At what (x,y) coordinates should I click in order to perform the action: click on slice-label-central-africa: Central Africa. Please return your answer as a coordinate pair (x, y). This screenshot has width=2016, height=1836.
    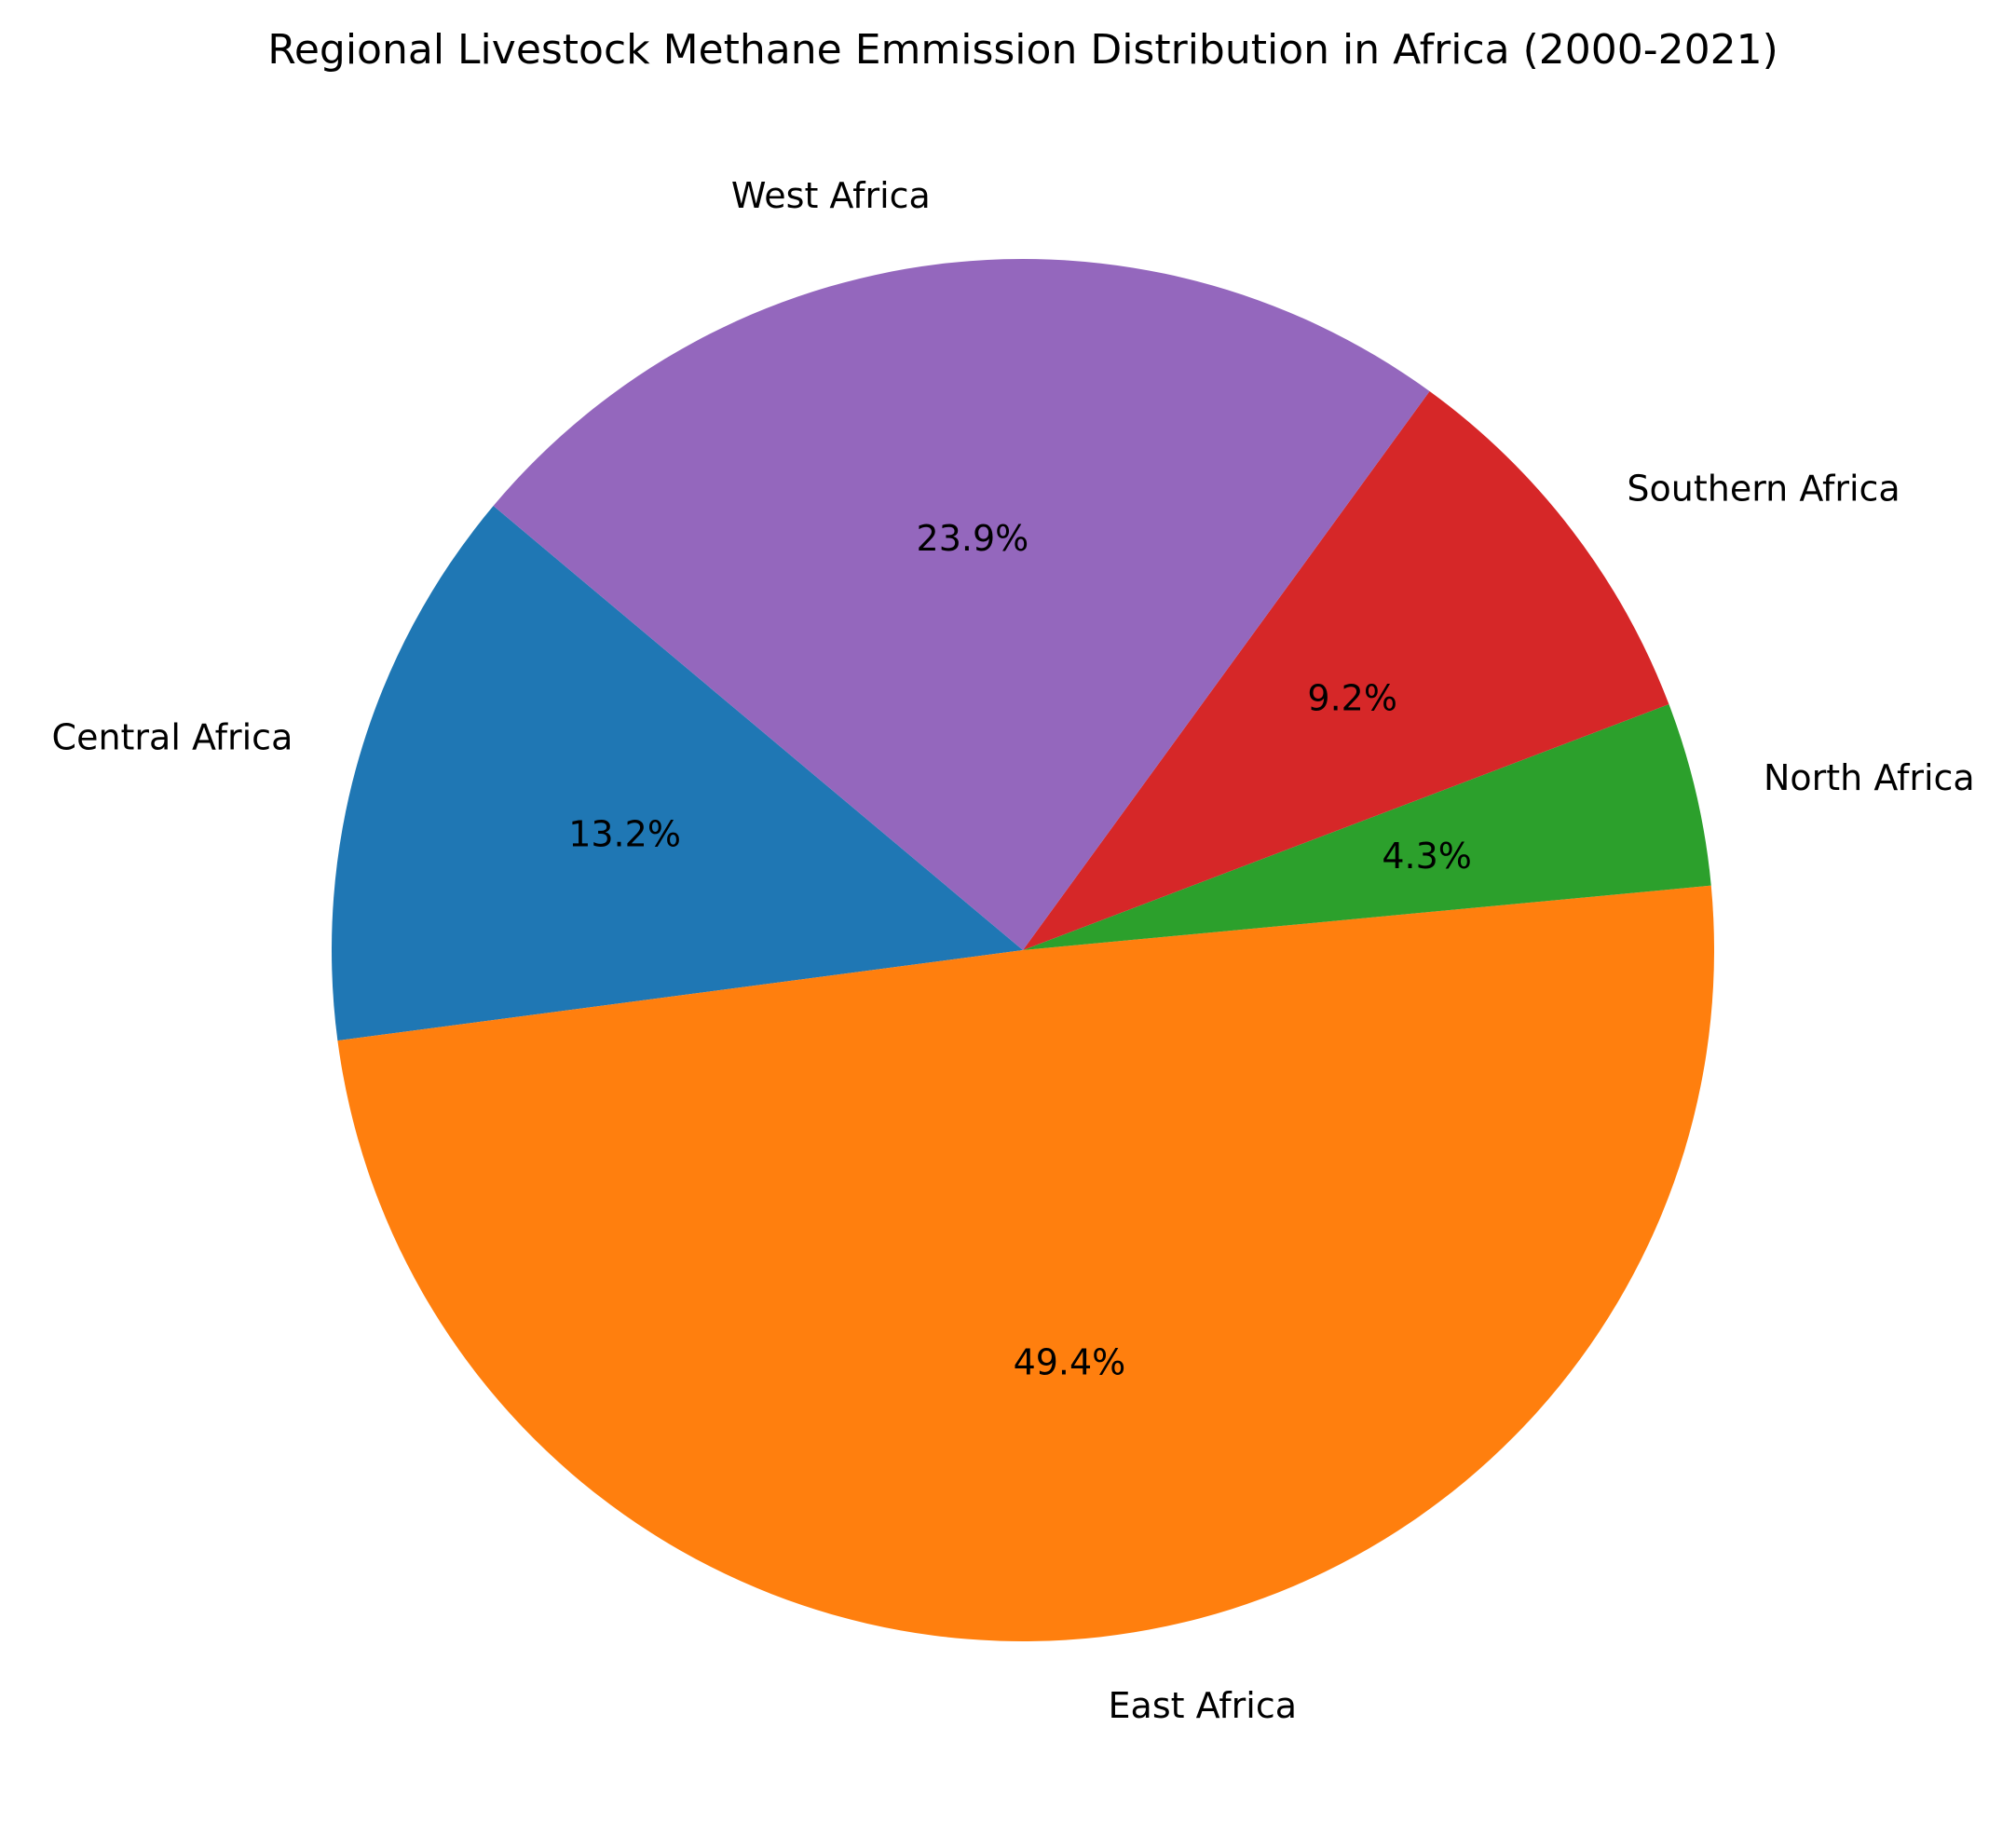
    Looking at the image, I should click on (172, 737).